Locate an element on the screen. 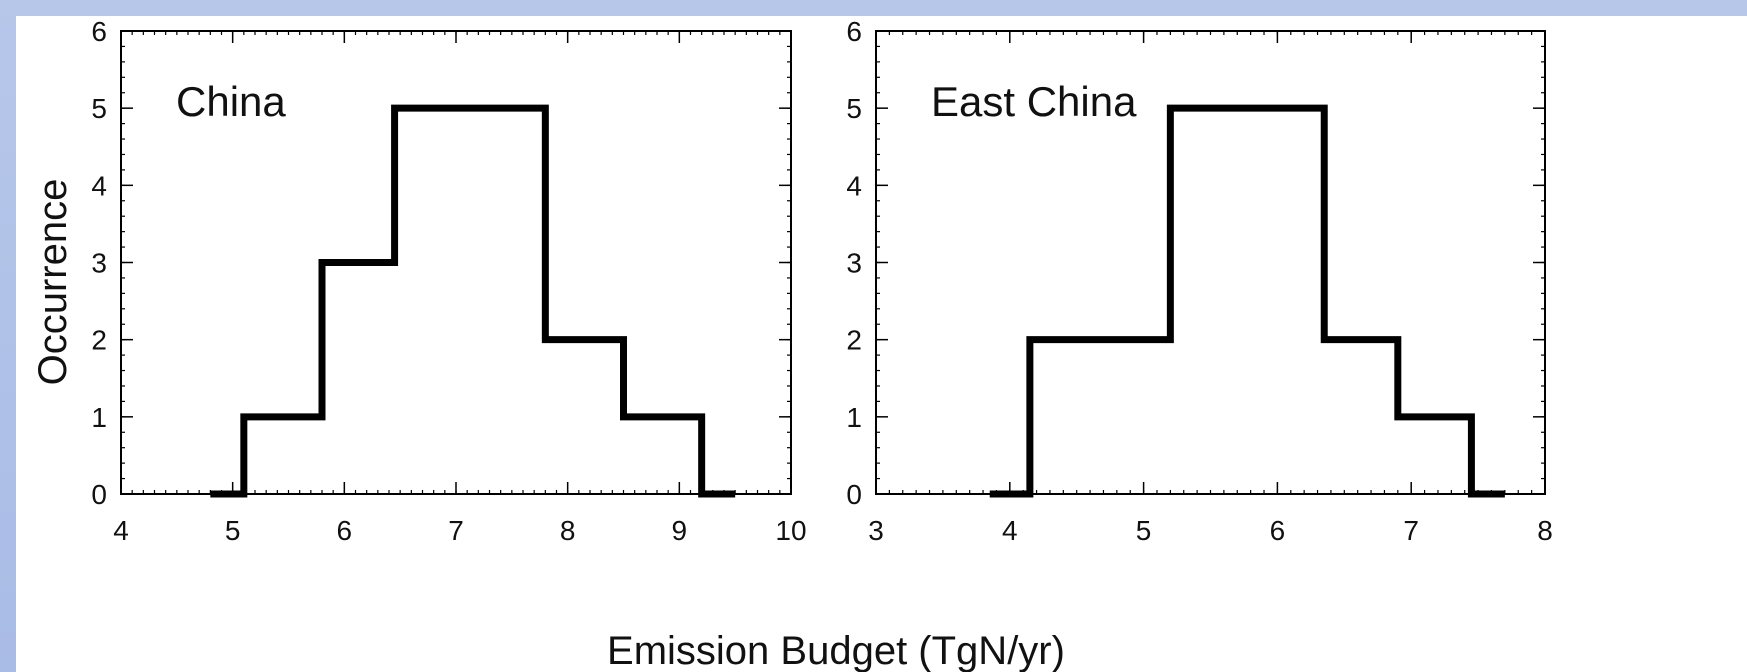 The image size is (1747, 672). panel-1-x-tick-label: 10 is located at coordinates (790, 530).